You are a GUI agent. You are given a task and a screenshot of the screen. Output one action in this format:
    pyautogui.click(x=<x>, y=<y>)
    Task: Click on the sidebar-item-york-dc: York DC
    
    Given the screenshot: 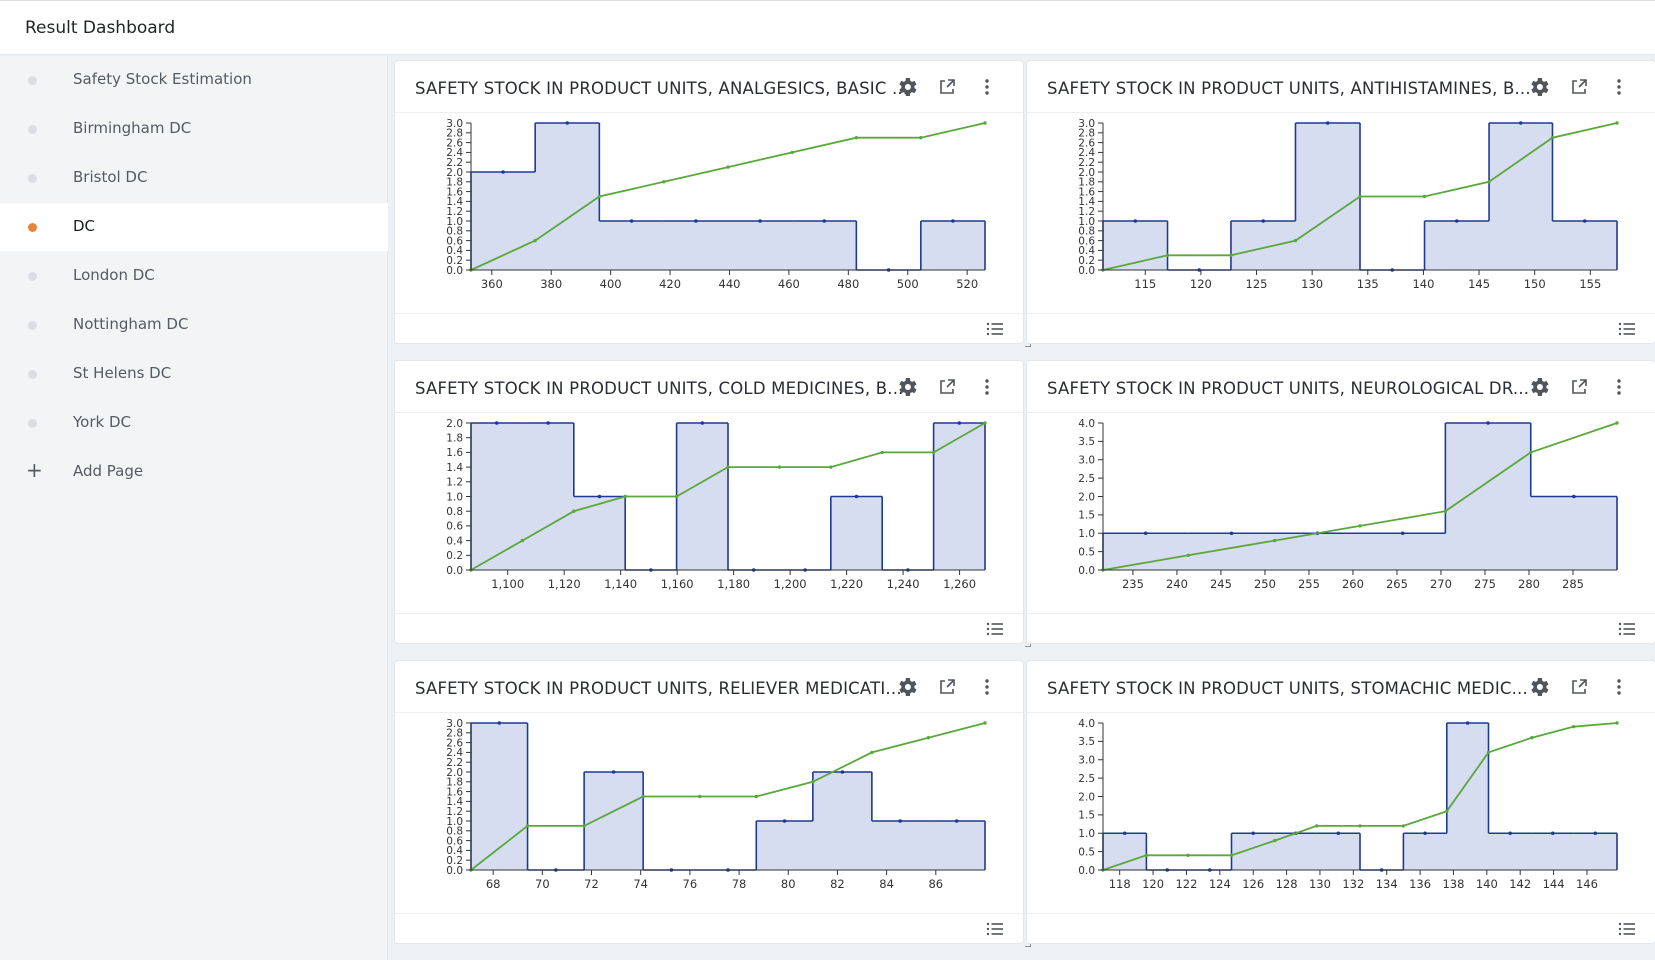 What is the action you would take?
    pyautogui.click(x=194, y=423)
    